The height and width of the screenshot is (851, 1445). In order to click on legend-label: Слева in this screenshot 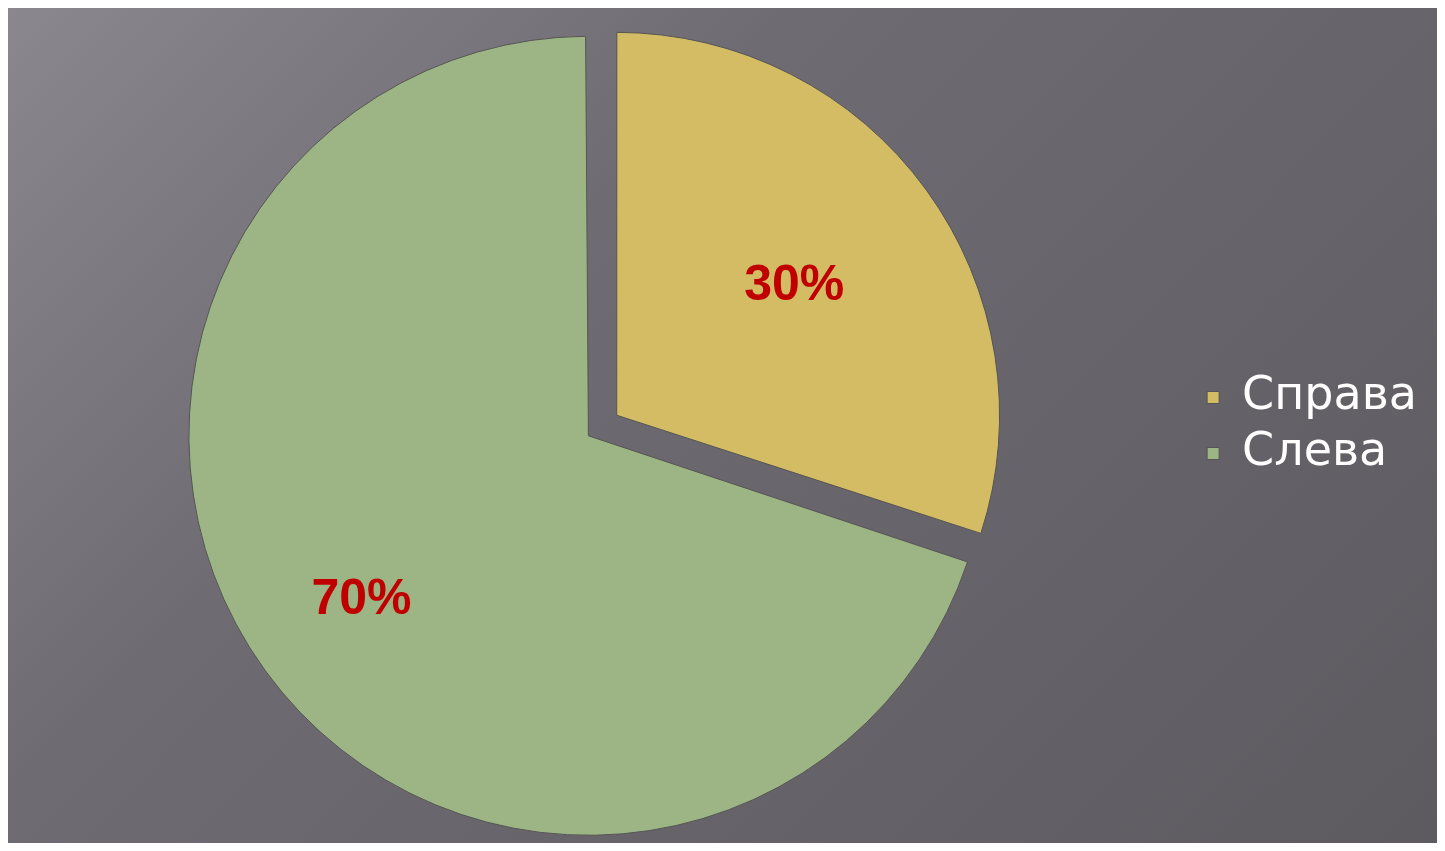, I will do `click(1315, 449)`.